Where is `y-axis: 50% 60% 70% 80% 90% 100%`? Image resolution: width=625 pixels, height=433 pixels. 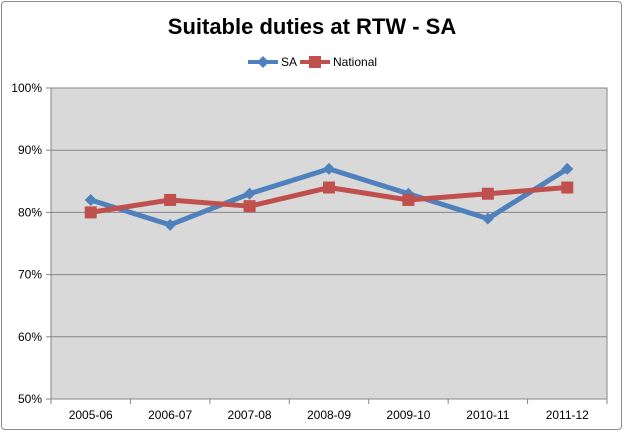
y-axis: 50% 60% 70% 80% 90% 100% is located at coordinates (31, 243).